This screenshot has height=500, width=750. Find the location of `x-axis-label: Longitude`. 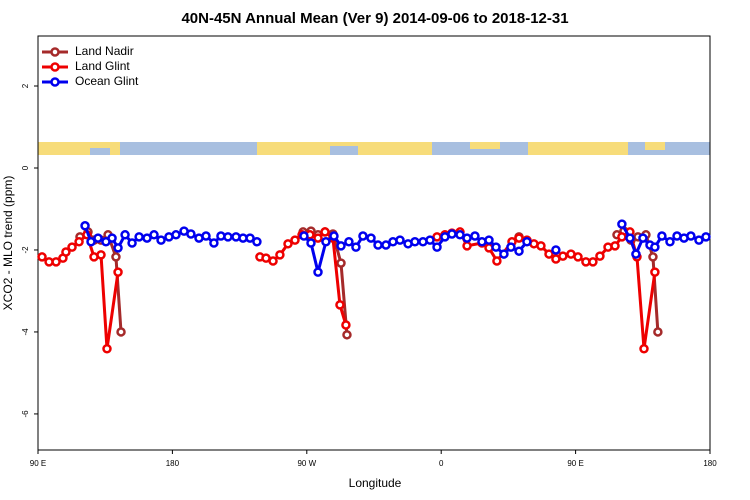

x-axis-label: Longitude is located at coordinates (375, 483).